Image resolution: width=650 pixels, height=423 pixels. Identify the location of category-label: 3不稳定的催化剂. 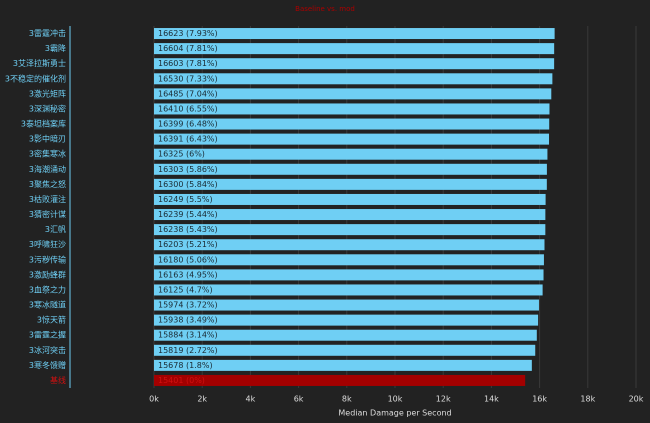
(35, 78).